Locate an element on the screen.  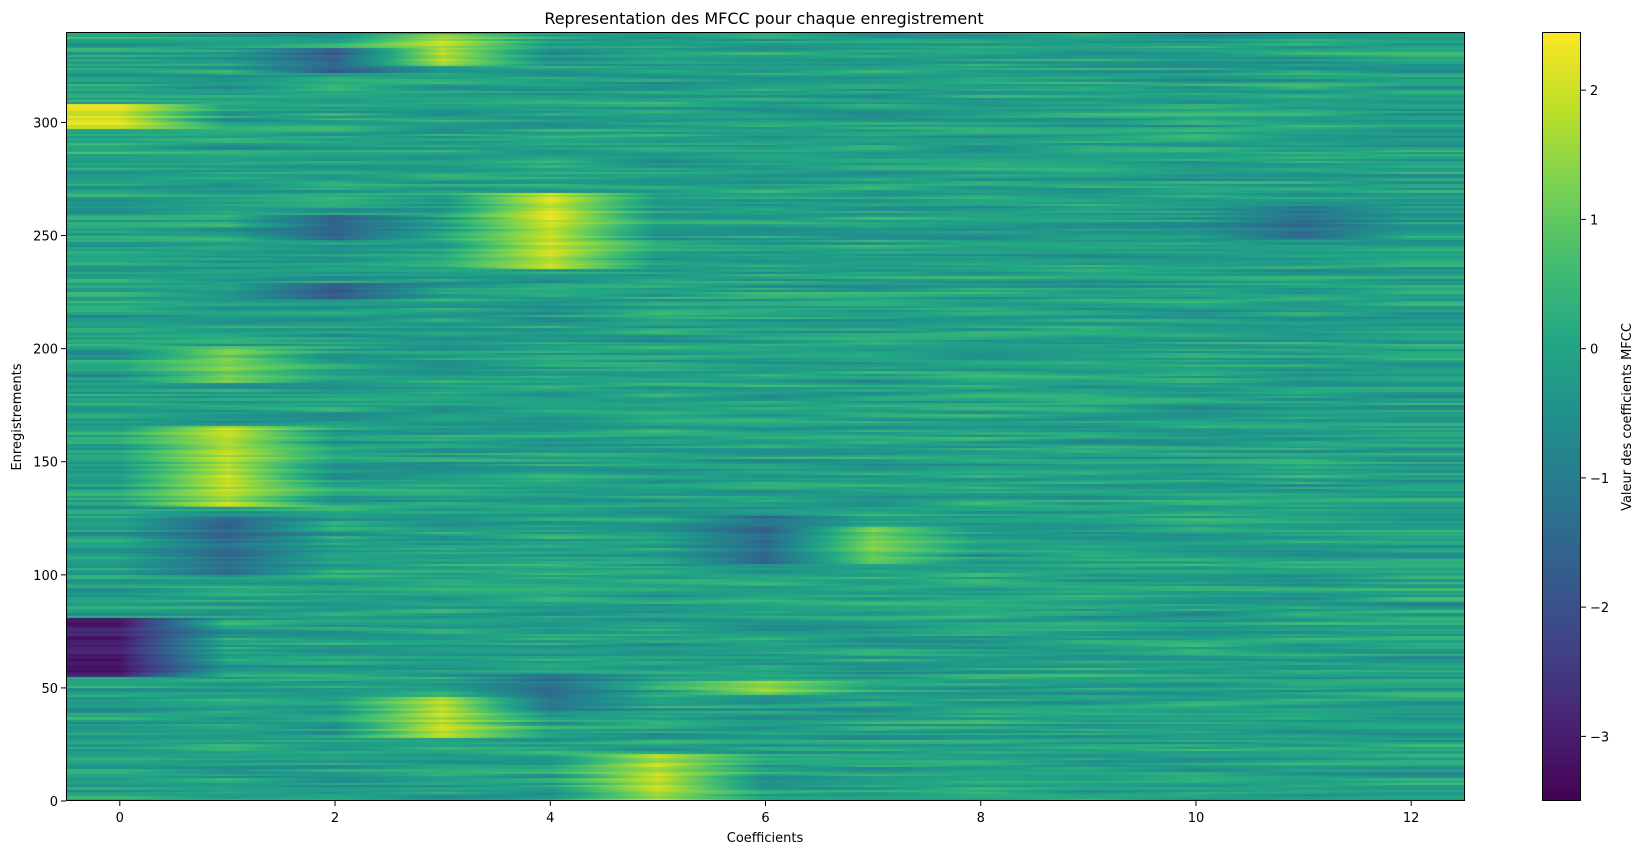
y-axis: 0 50 100 150 200 250 300 is located at coordinates (49, 463).